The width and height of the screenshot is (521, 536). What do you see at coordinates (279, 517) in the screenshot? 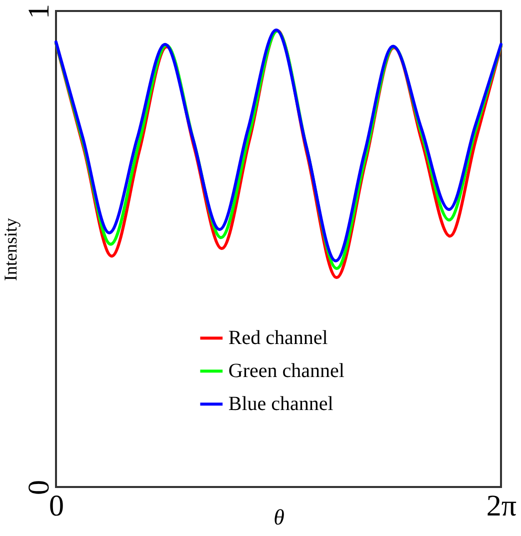
I see `x-axis-title: θ` at bounding box center [279, 517].